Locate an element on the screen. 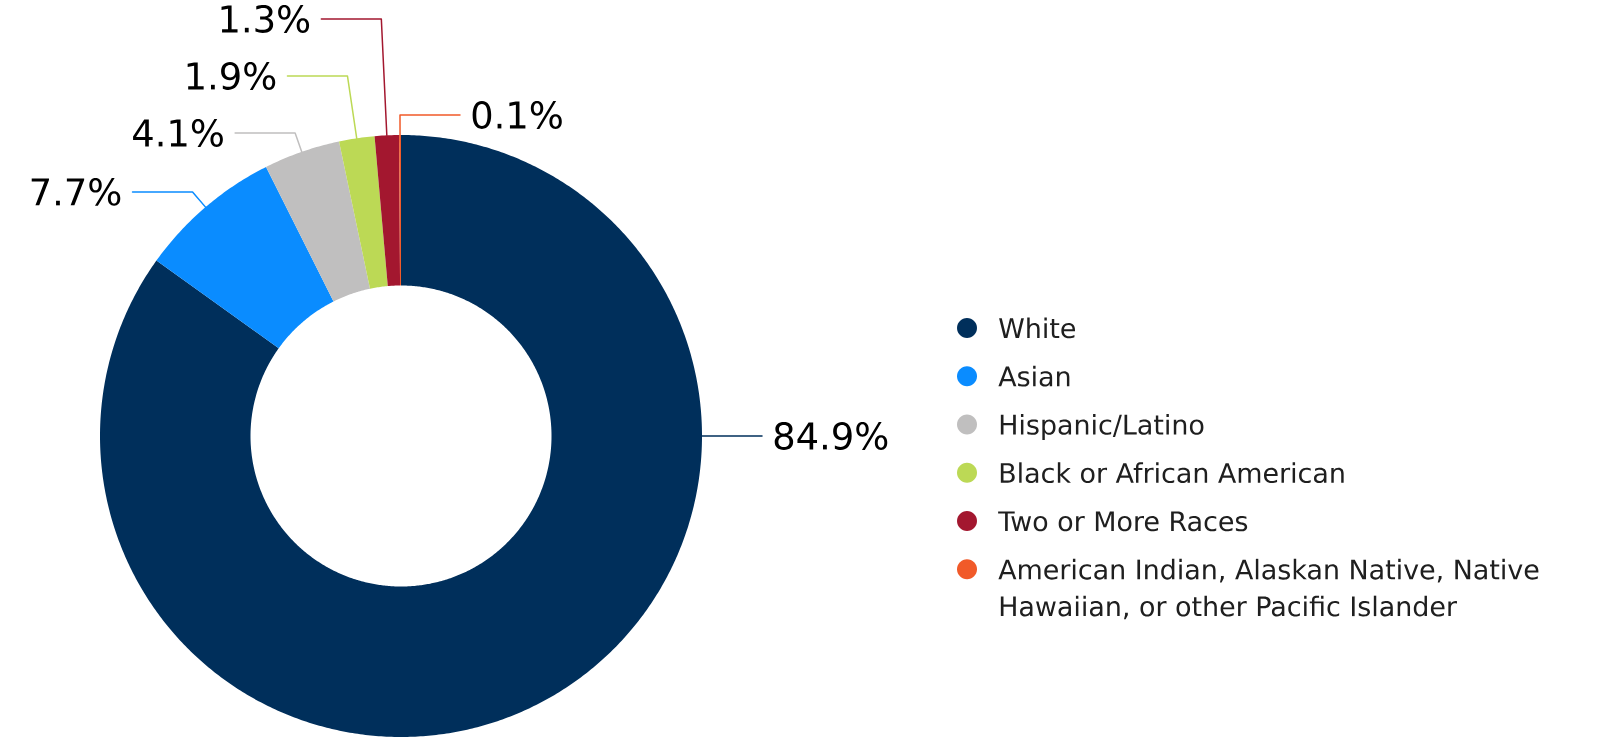 The height and width of the screenshot is (740, 1600). data-label: 84.9% is located at coordinates (831, 436).